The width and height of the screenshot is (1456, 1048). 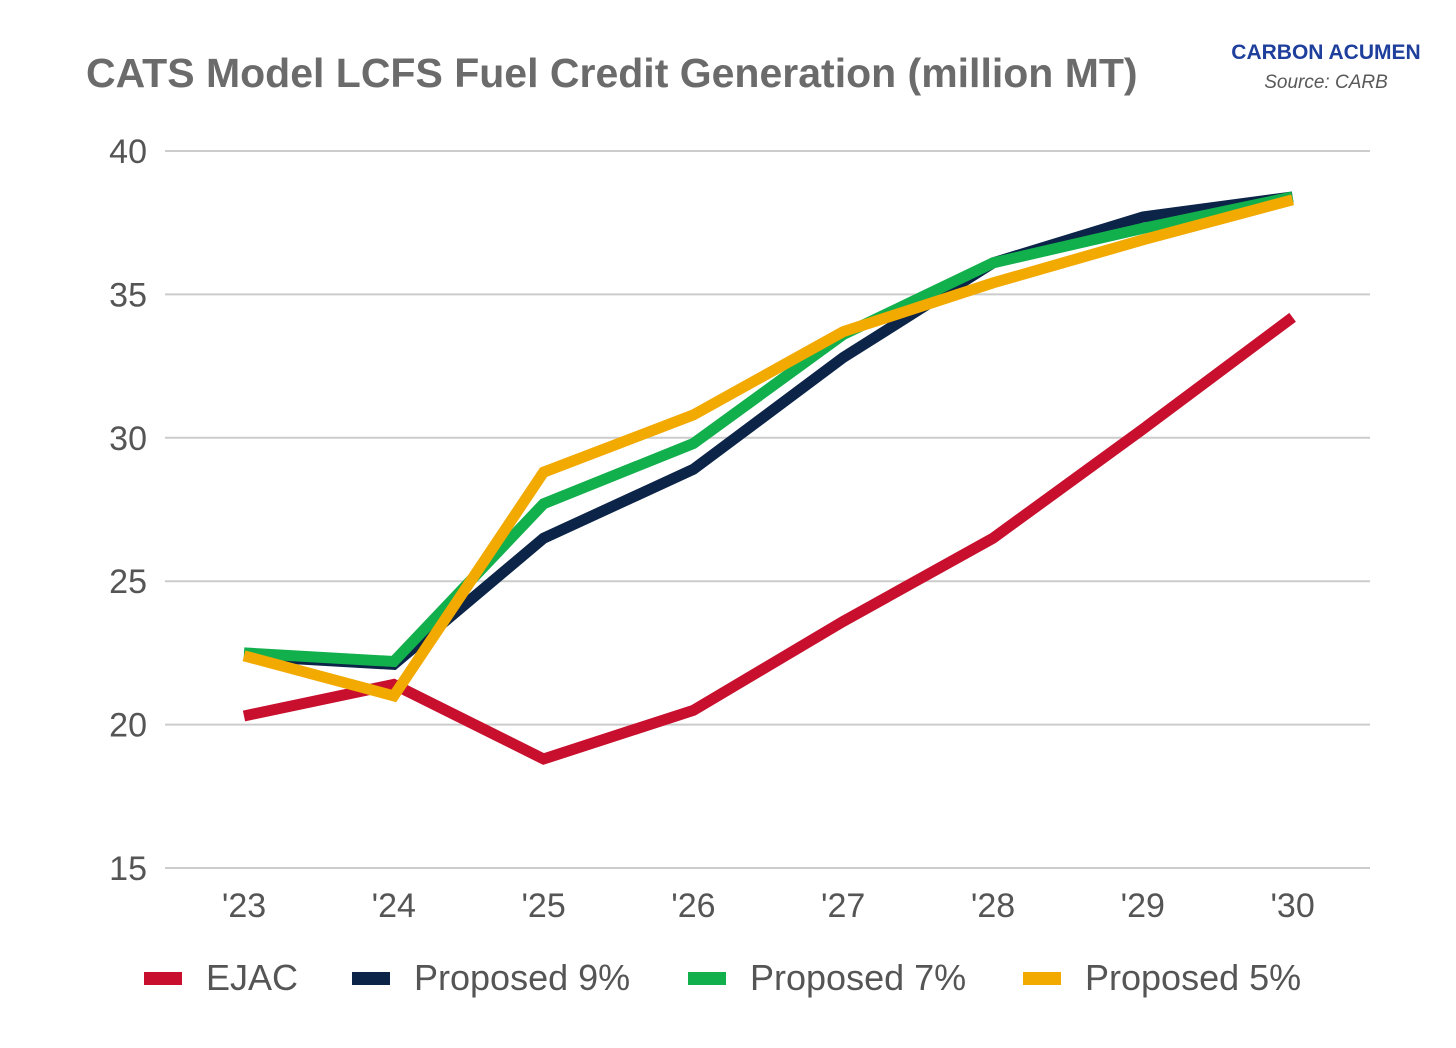 I want to click on y-tick-label: 20, so click(x=128, y=726).